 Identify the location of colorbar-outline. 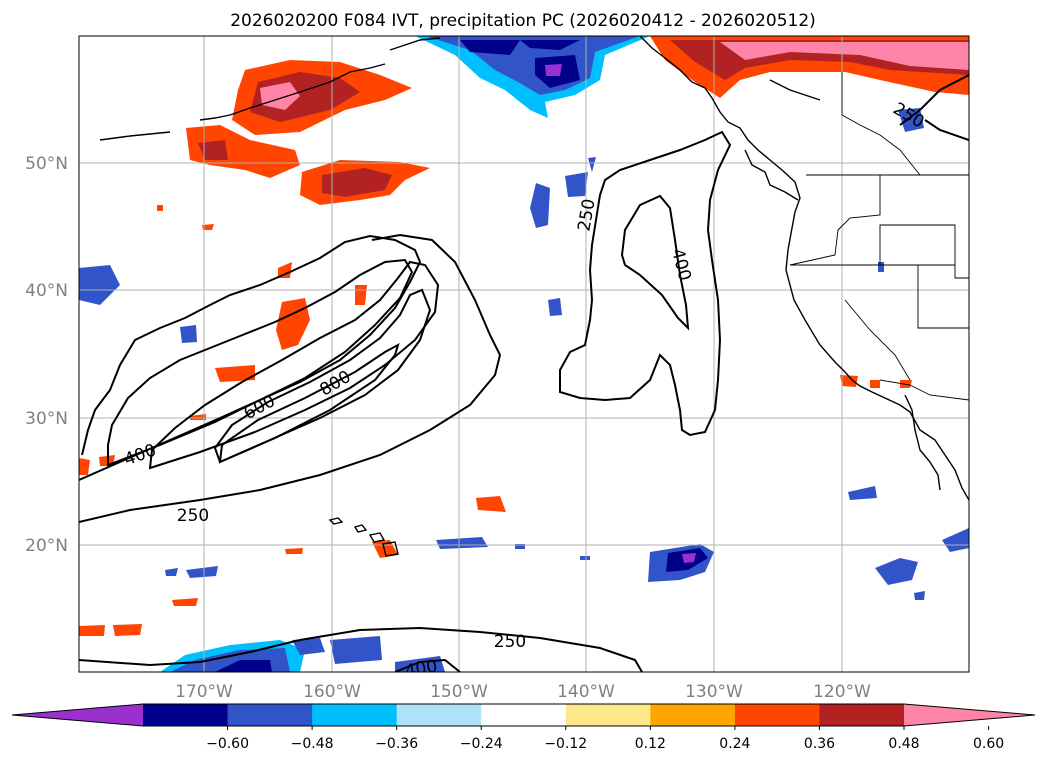
(523, 715).